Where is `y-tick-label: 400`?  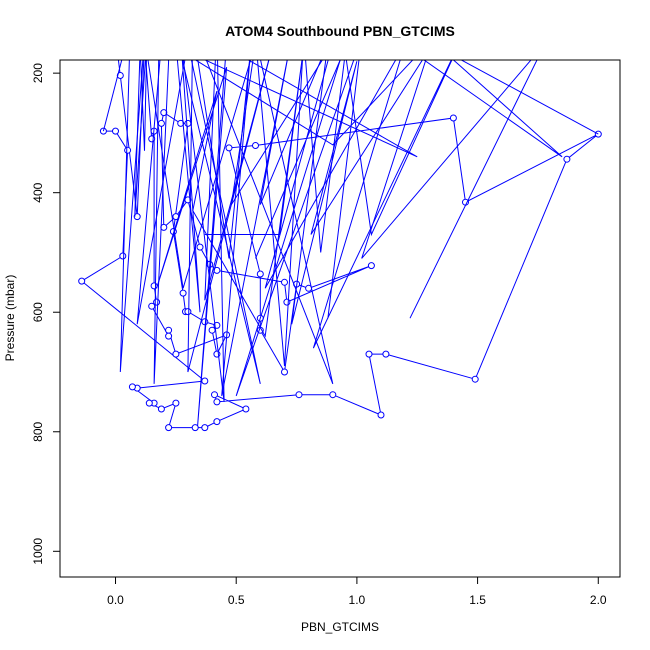
y-tick-label: 400 is located at coordinates (38, 192).